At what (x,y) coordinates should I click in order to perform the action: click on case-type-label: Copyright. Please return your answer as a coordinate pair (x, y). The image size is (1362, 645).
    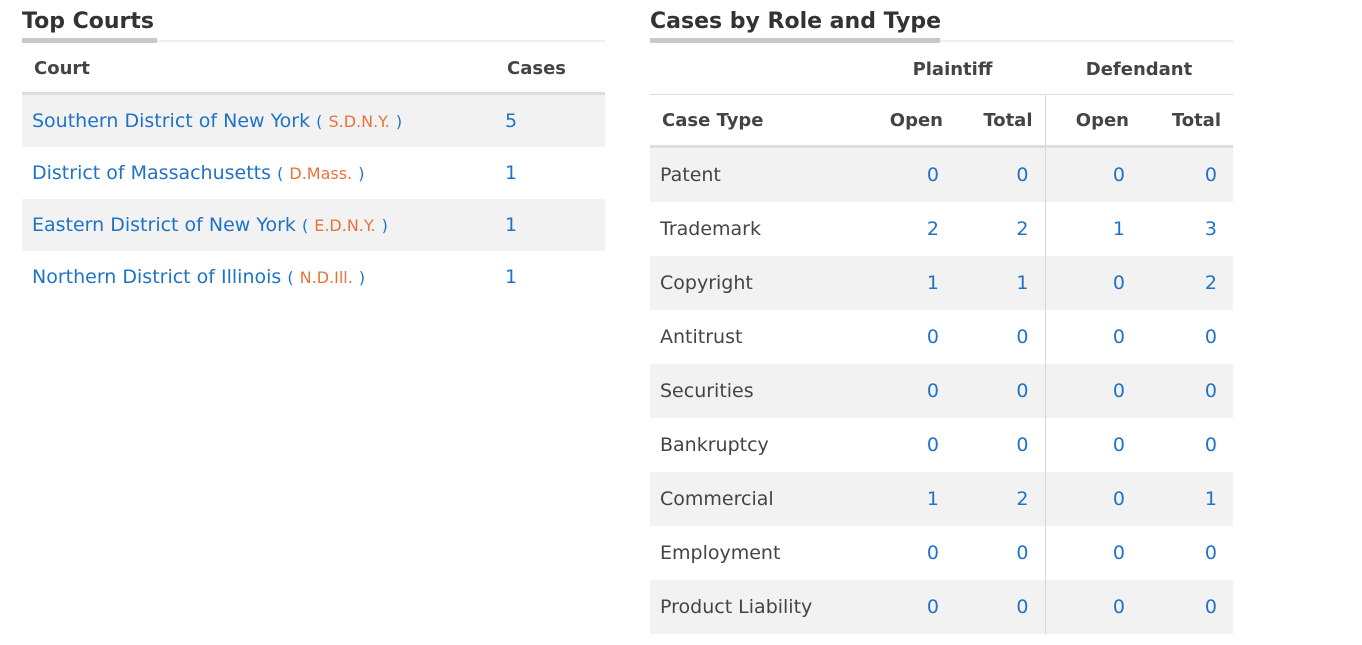
    Looking at the image, I should click on (755, 283).